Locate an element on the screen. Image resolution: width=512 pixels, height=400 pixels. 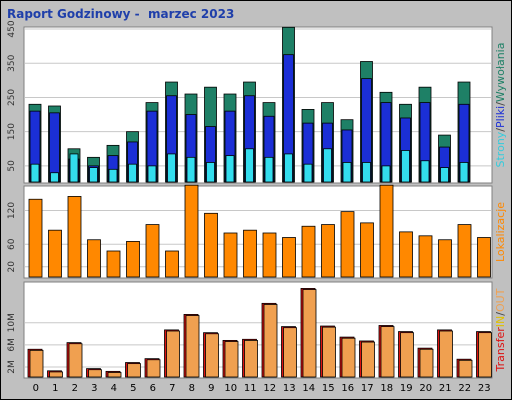
chart-title: Raport Godzinowy - marzec 2023 is located at coordinates (121, 14).